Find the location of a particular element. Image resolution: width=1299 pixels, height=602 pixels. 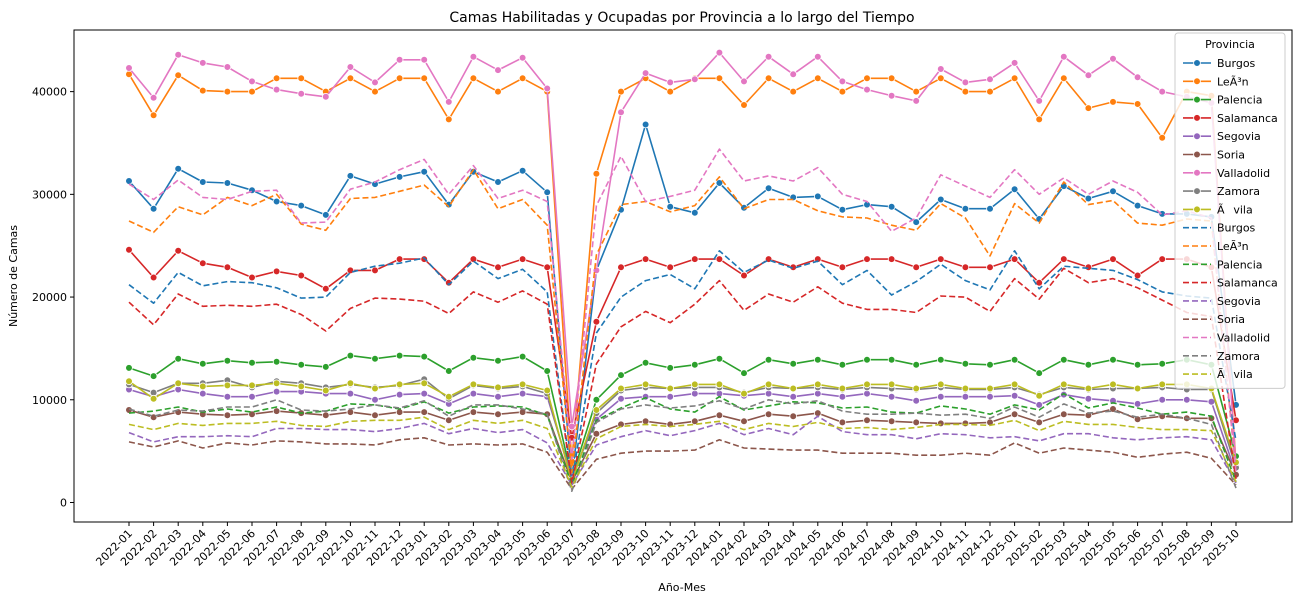

legend-label: Segovia is located at coordinates (1239, 136).